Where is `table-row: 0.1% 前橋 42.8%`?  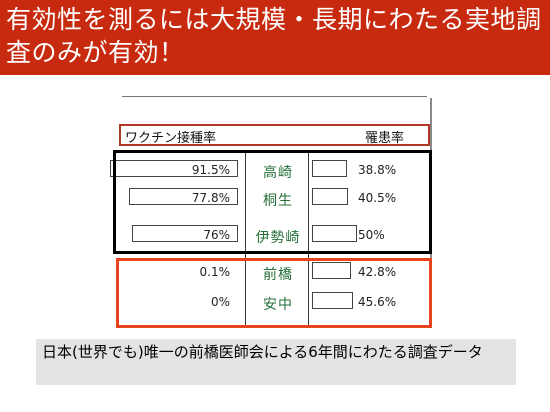 table-row: 0.1% 前橋 42.8% is located at coordinates (275, 274).